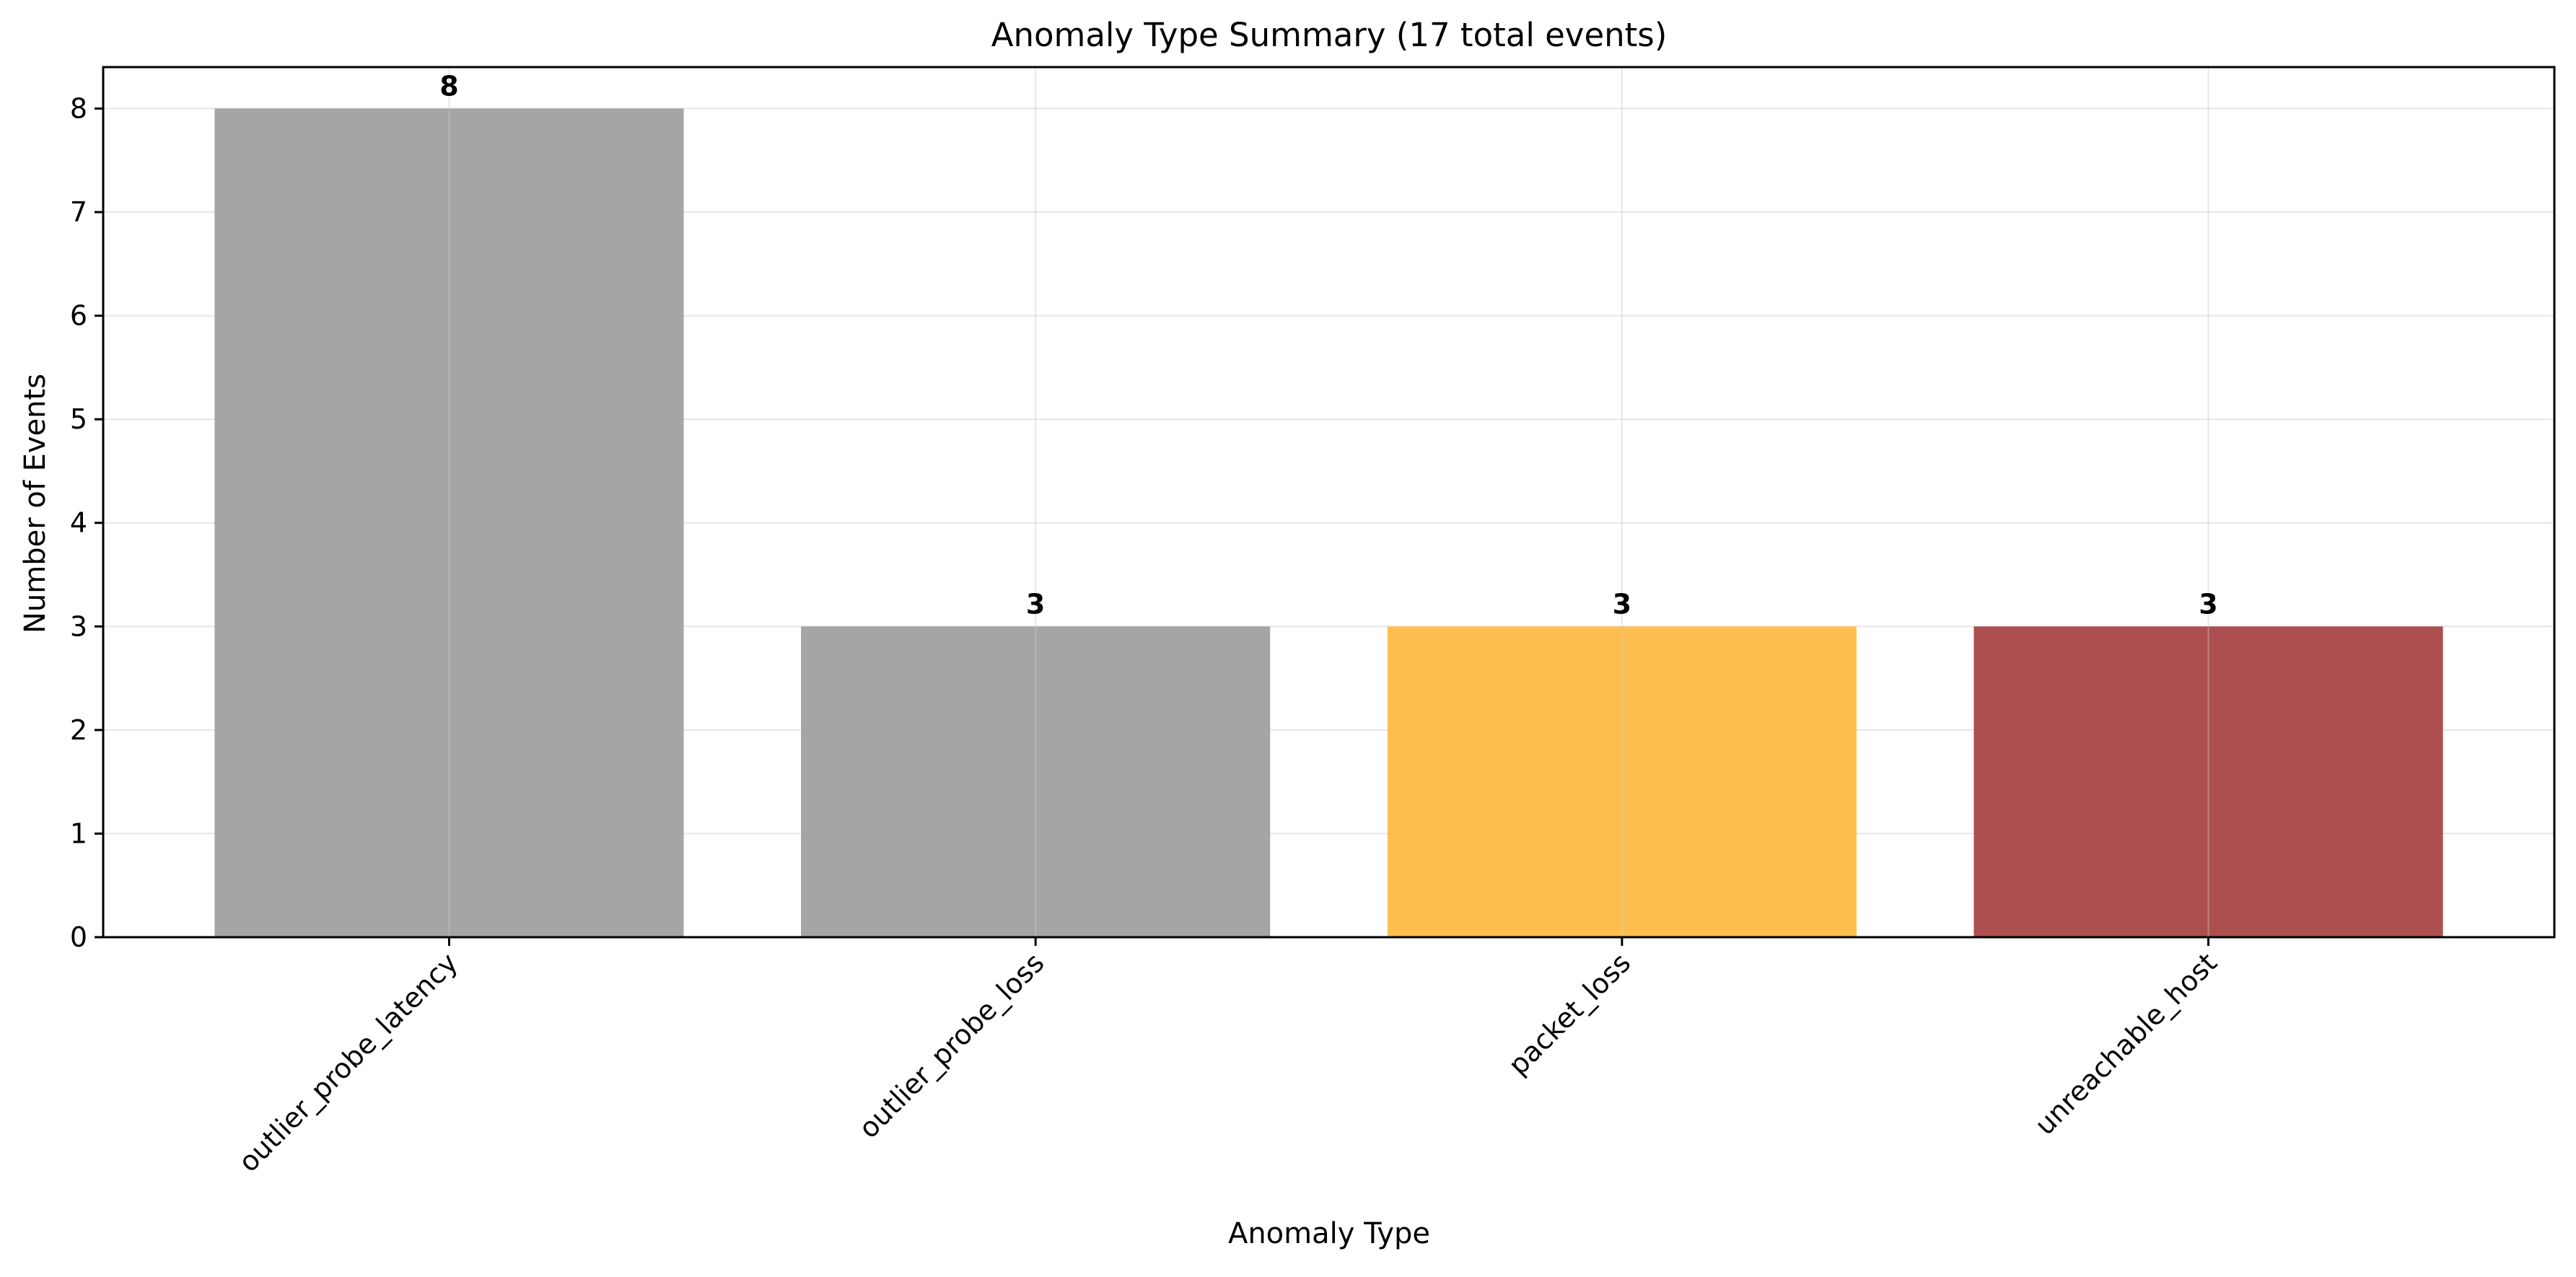 This screenshot has height=1277, width=2576. I want to click on x-tick-label: outlier_probe_latency, so click(348, 1063).